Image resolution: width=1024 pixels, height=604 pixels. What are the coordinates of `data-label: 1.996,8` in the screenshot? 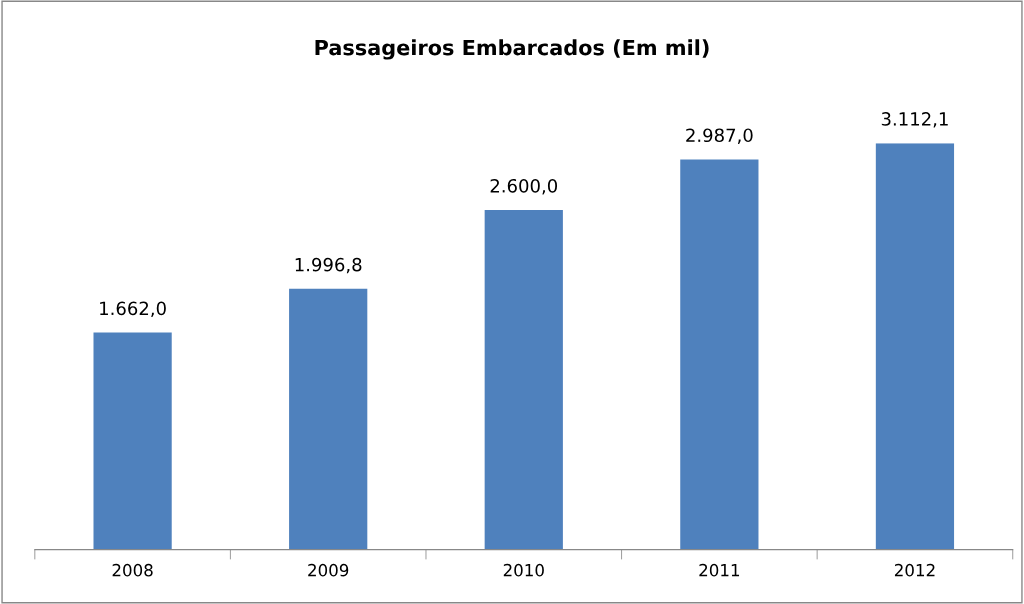 It's located at (328, 265).